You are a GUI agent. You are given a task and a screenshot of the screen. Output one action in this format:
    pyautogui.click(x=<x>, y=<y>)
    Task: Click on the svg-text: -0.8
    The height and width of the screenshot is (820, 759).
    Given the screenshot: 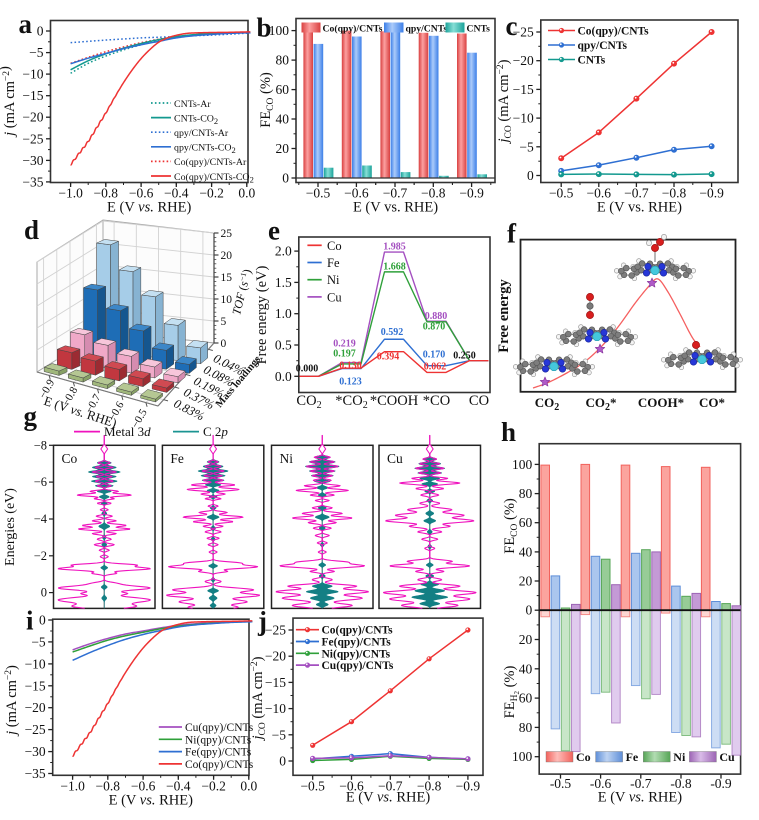 What is the action you would take?
    pyautogui.click(x=681, y=783)
    